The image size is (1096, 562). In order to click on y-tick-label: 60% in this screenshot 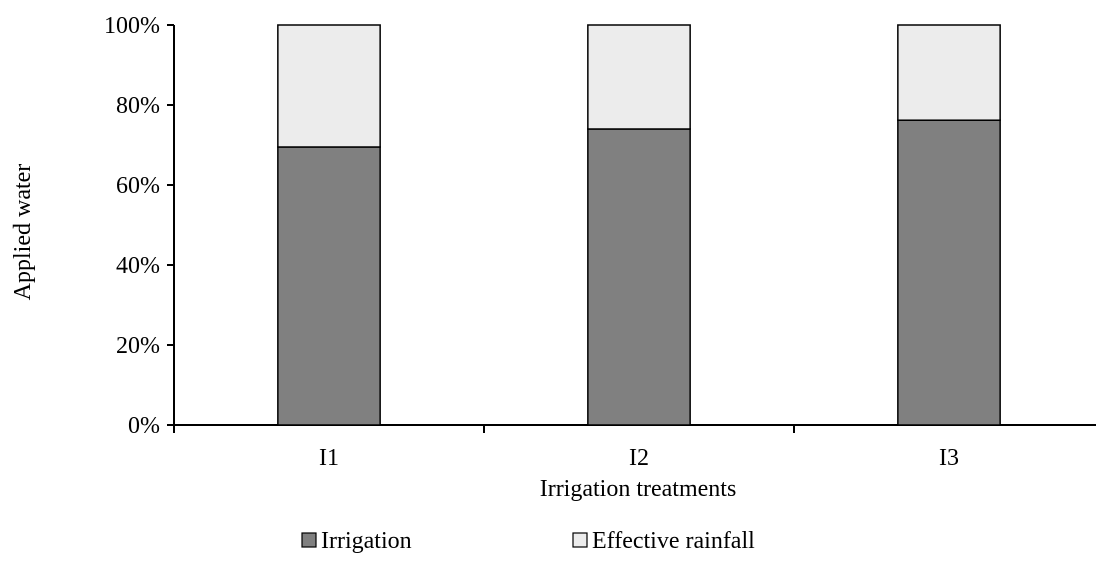, I will do `click(138, 186)`.